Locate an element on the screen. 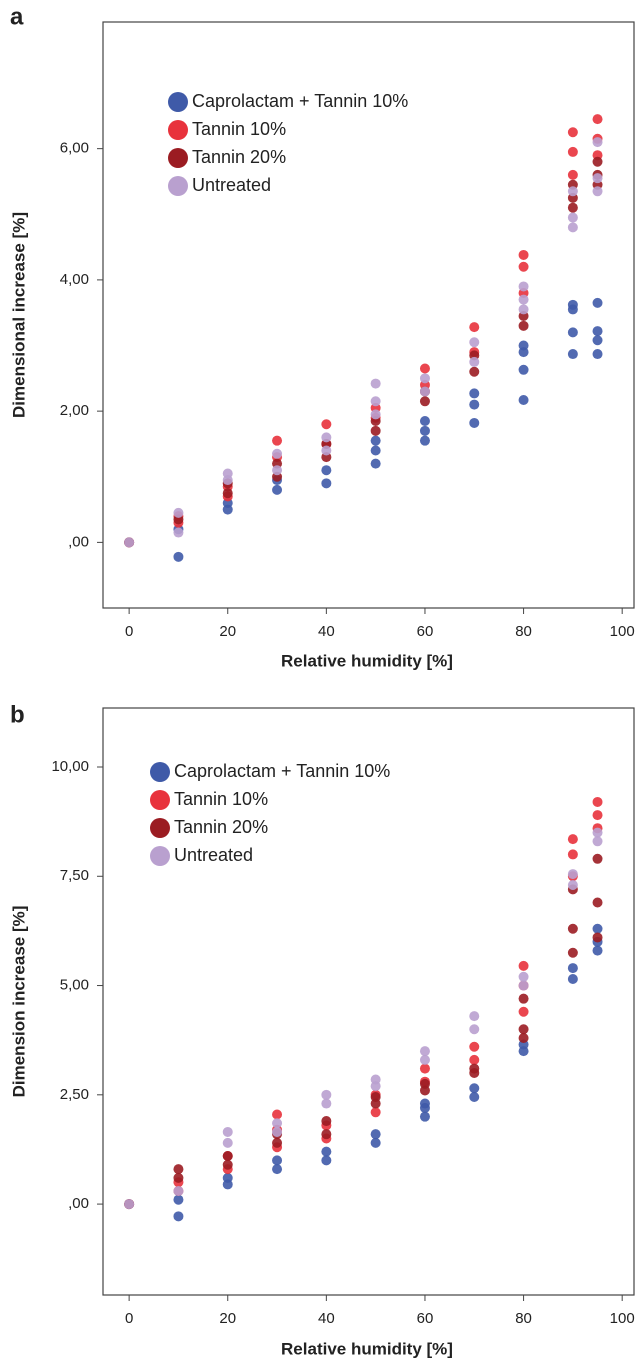  x-tick-label: 60 is located at coordinates (425, 1318).